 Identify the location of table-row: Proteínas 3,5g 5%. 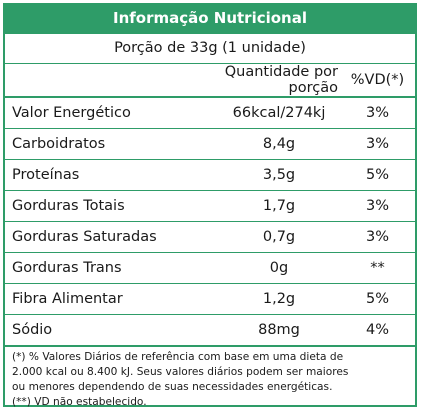
(210, 175).